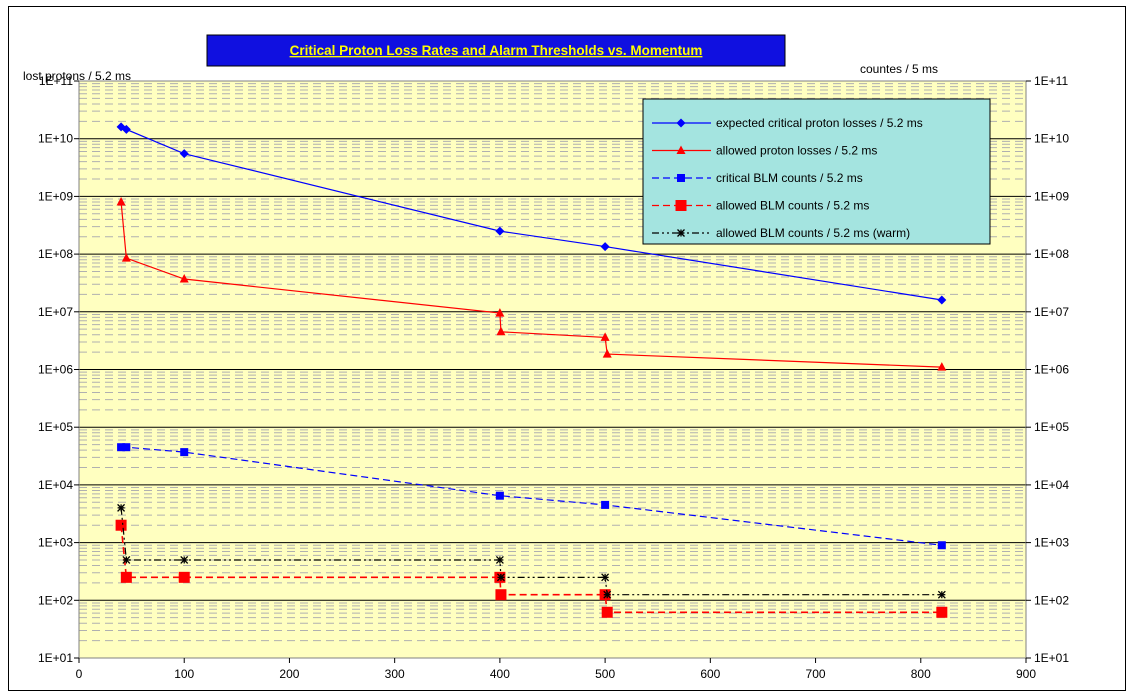 The width and height of the screenshot is (1138, 700). What do you see at coordinates (1051, 254) in the screenshot?
I see `y-tick-label-right: 1E+08` at bounding box center [1051, 254].